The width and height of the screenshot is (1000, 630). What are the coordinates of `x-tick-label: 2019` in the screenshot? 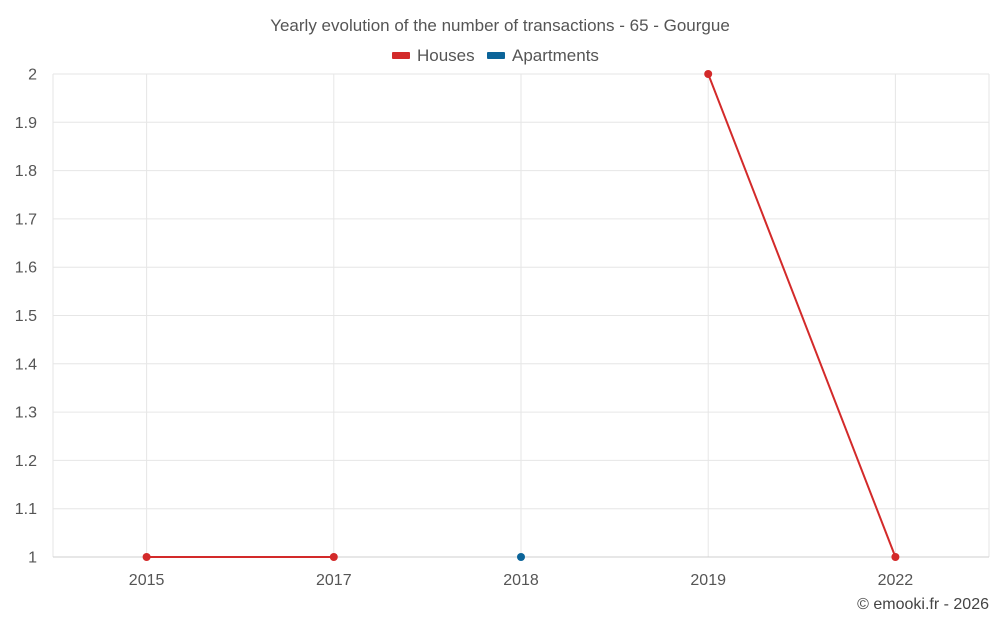 It's located at (708, 580).